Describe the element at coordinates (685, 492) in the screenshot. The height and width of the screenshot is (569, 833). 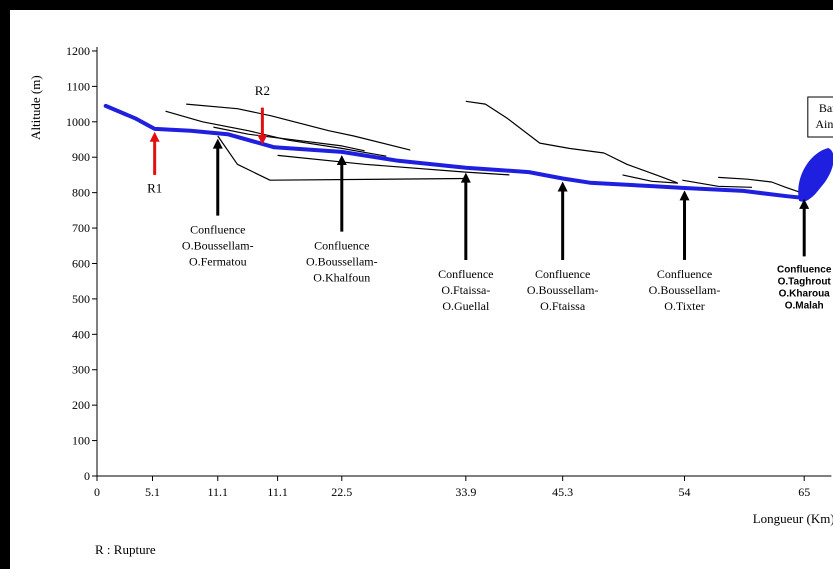
I see `x-tick-label: 54` at that location.